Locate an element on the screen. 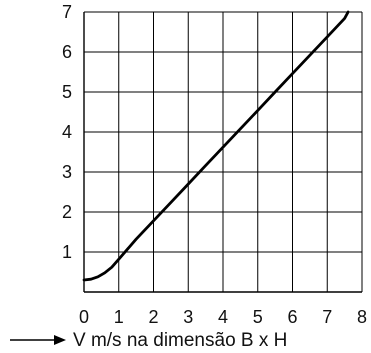 This screenshot has height=353, width=371. x-tick-label: 6 is located at coordinates (292, 317).